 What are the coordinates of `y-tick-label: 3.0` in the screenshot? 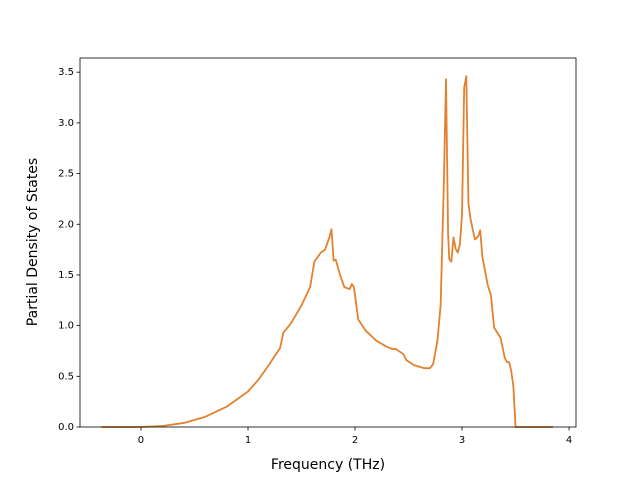 It's located at (66, 123).